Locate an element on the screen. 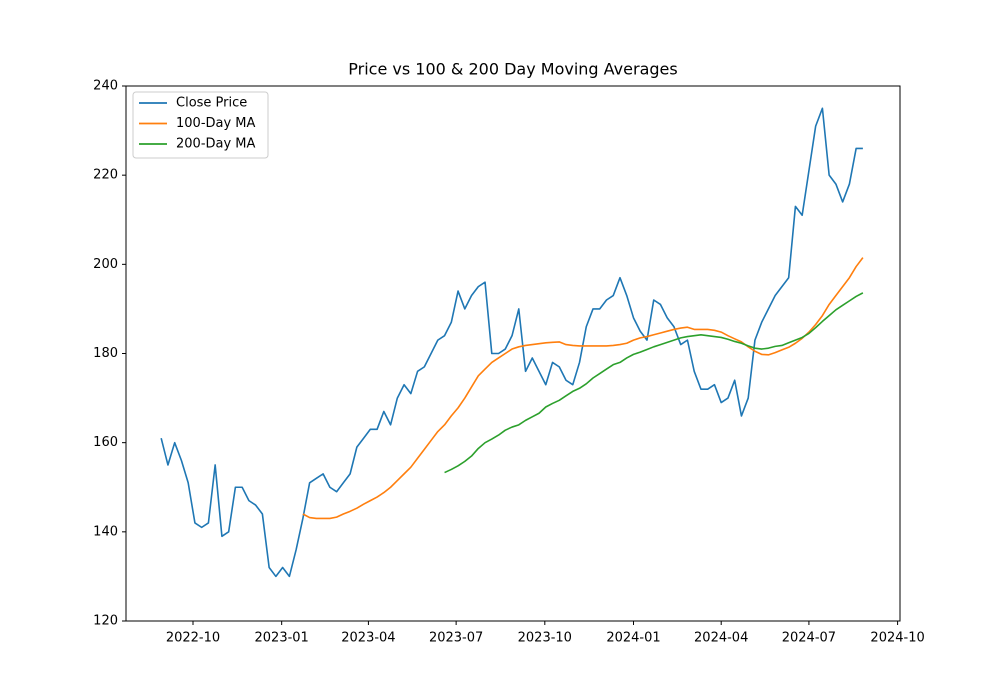 This screenshot has height=700, width=1000. x-tick-label: 2024-07 is located at coordinates (809, 638).